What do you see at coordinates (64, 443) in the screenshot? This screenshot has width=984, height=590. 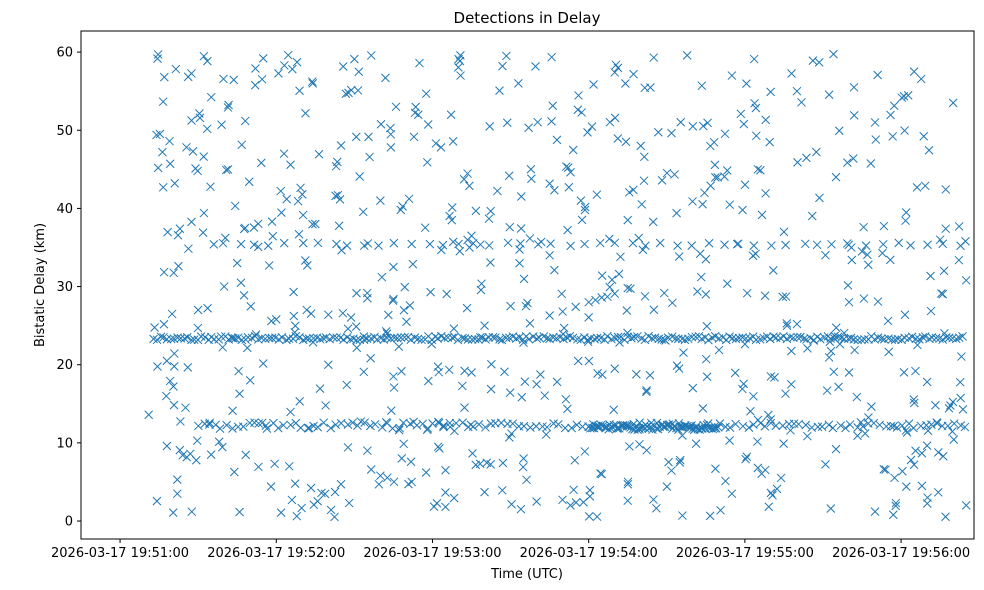 I see `y-tick-label: 10` at bounding box center [64, 443].